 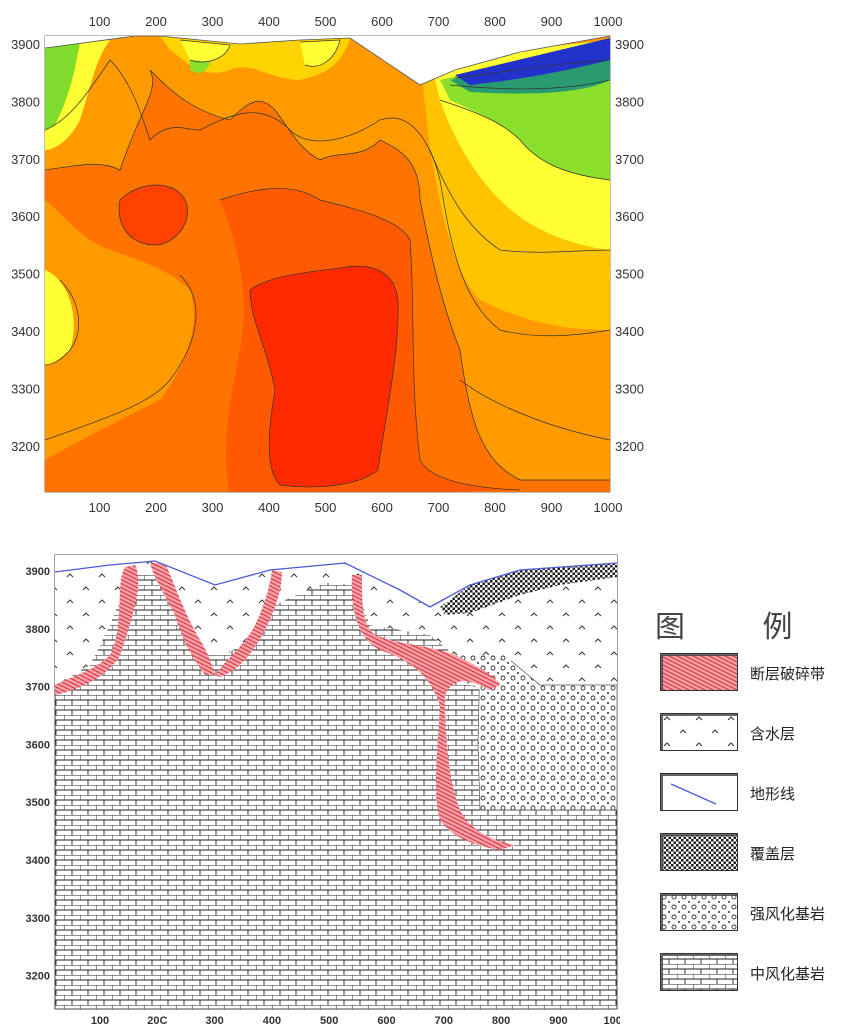 I want to click on y-tick-label-right: 3400, so click(x=629, y=331).